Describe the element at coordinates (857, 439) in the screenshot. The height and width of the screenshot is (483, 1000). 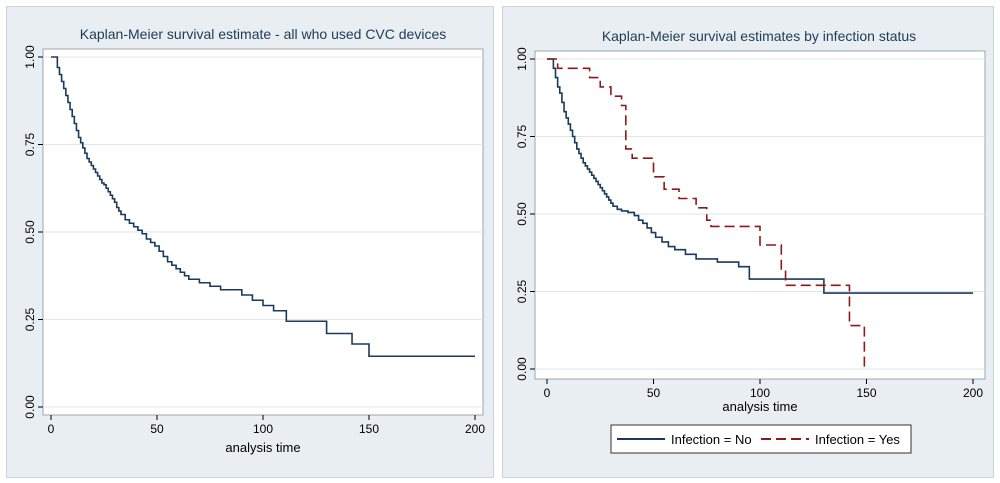
I see `legend-label-yes: Infection = Yes` at that location.